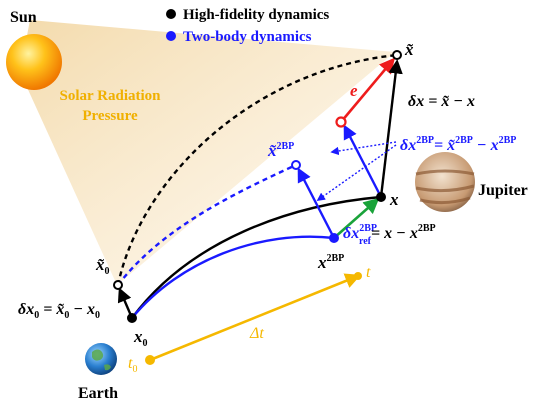 This screenshot has width=550, height=405. I want to click on legend-dot-hifi, so click(171, 14).